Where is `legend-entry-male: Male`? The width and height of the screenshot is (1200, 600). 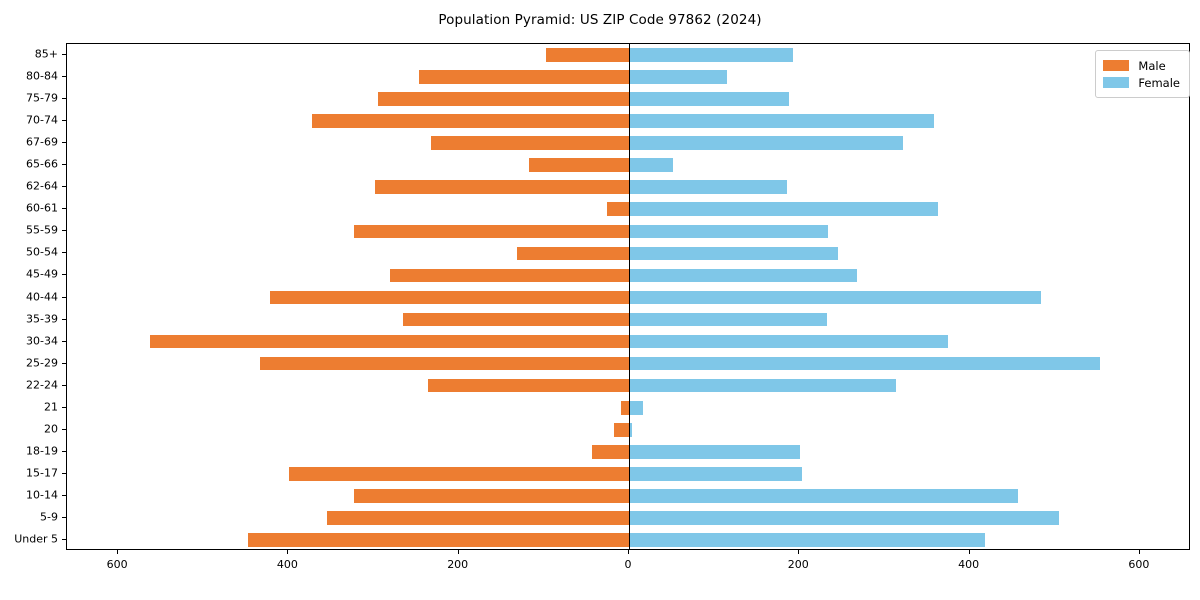
legend-entry-male: Male is located at coordinates (1141, 65).